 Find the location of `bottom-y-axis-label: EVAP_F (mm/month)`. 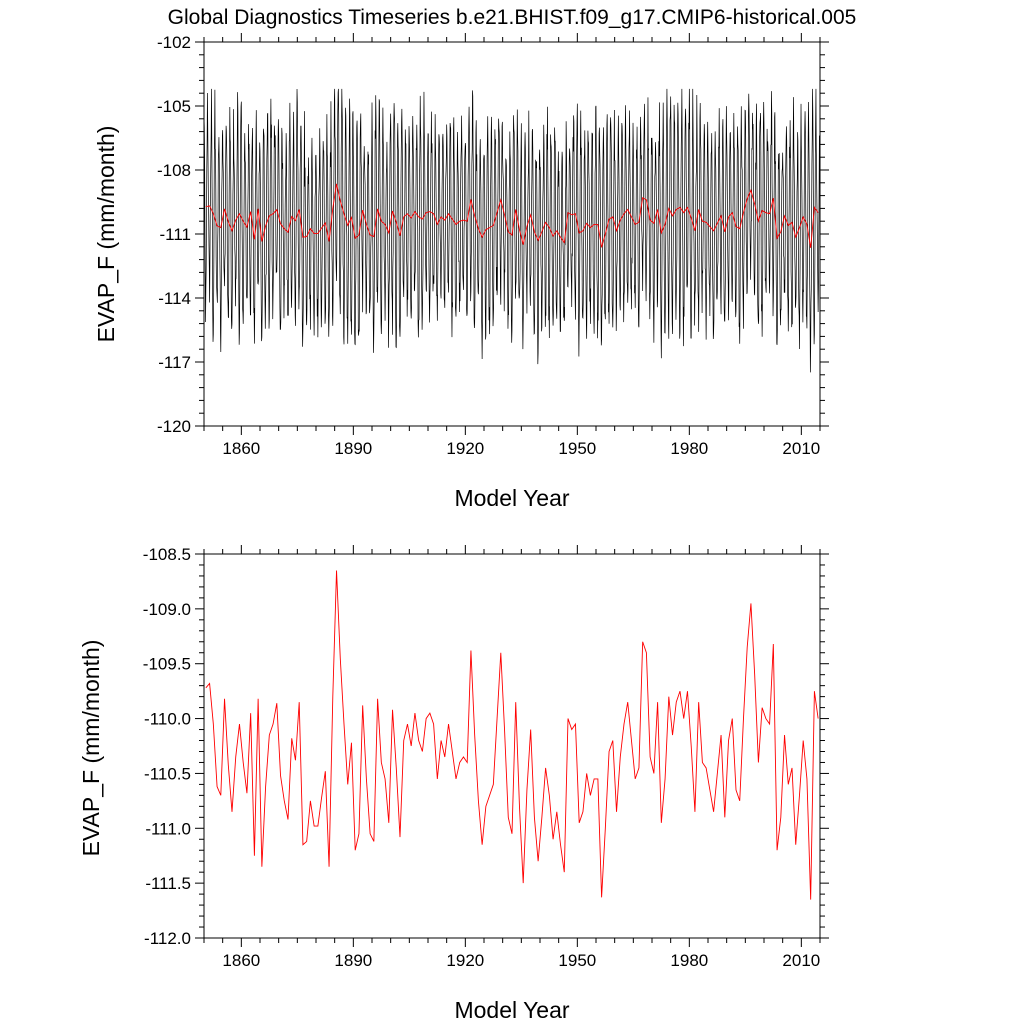

bottom-y-axis-label: EVAP_F (mm/month) is located at coordinates (91, 748).